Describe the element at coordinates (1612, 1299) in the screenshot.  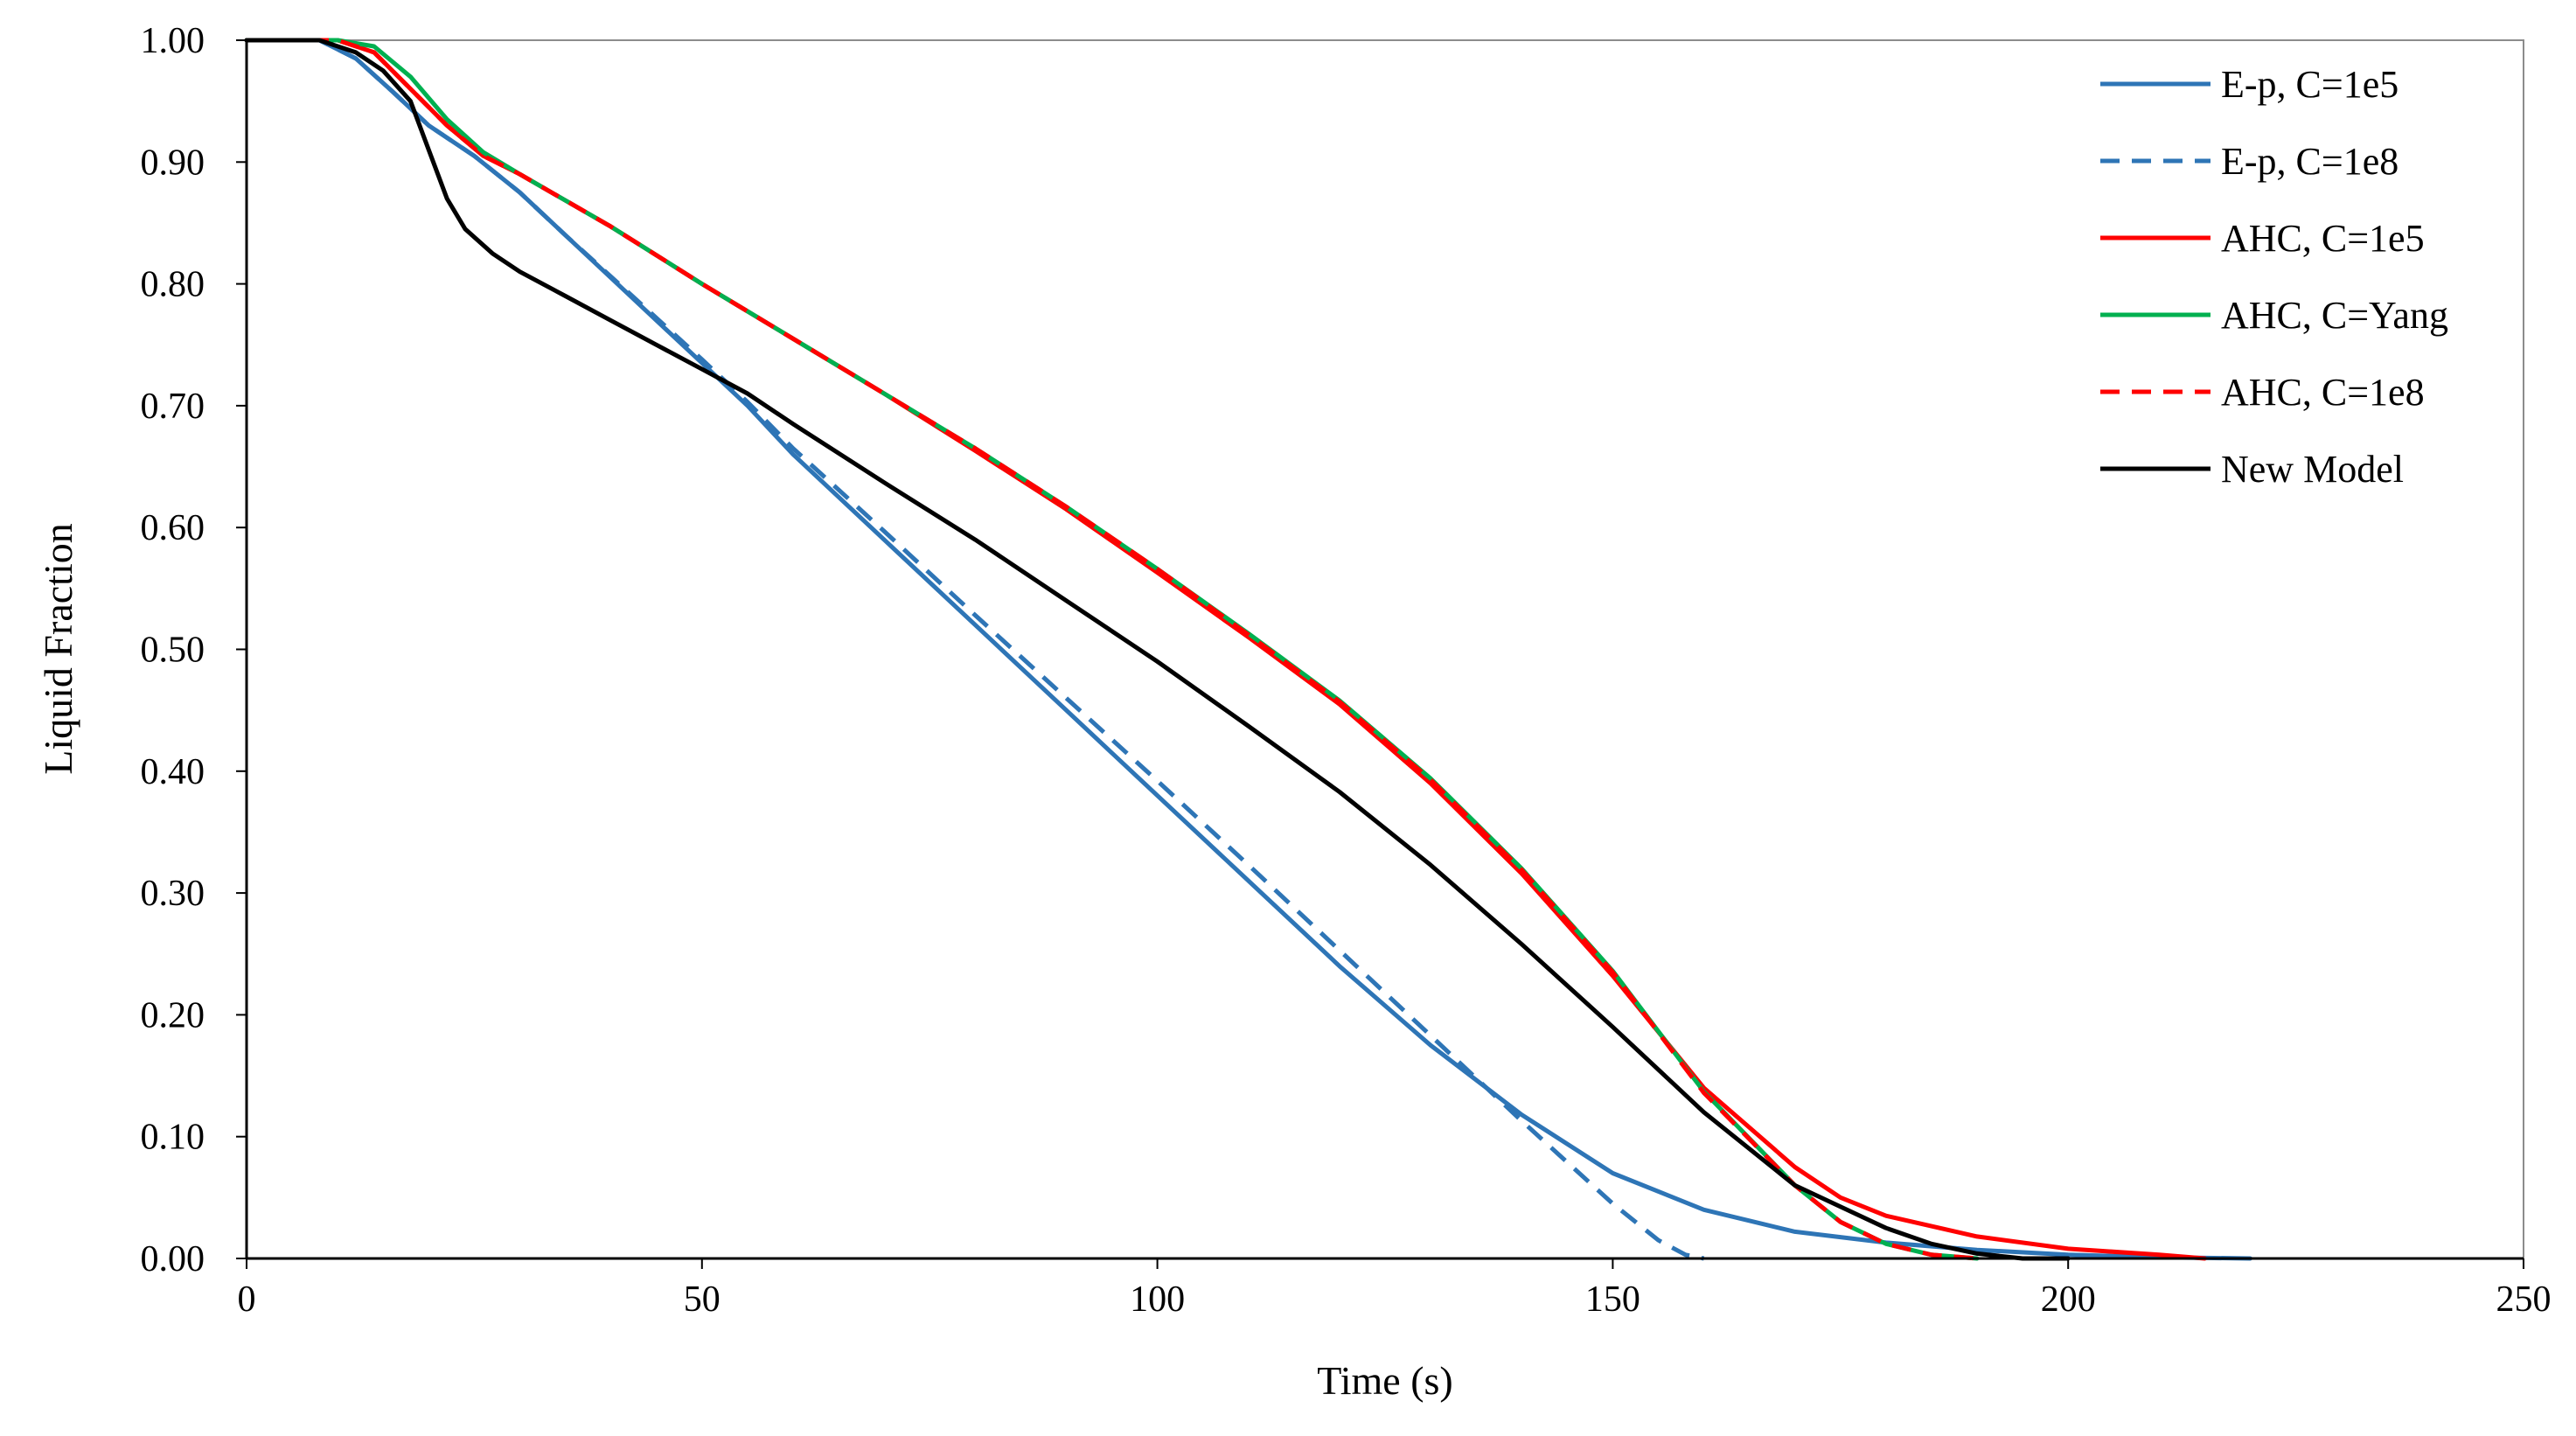
I see `x-tick-label: 150` at that location.